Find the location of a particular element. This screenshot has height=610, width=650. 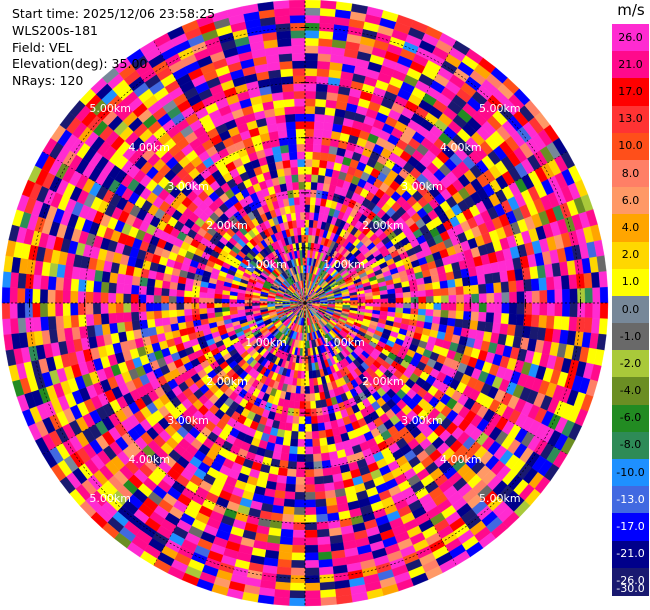

range-ring-label: 3.00km is located at coordinates (422, 186).